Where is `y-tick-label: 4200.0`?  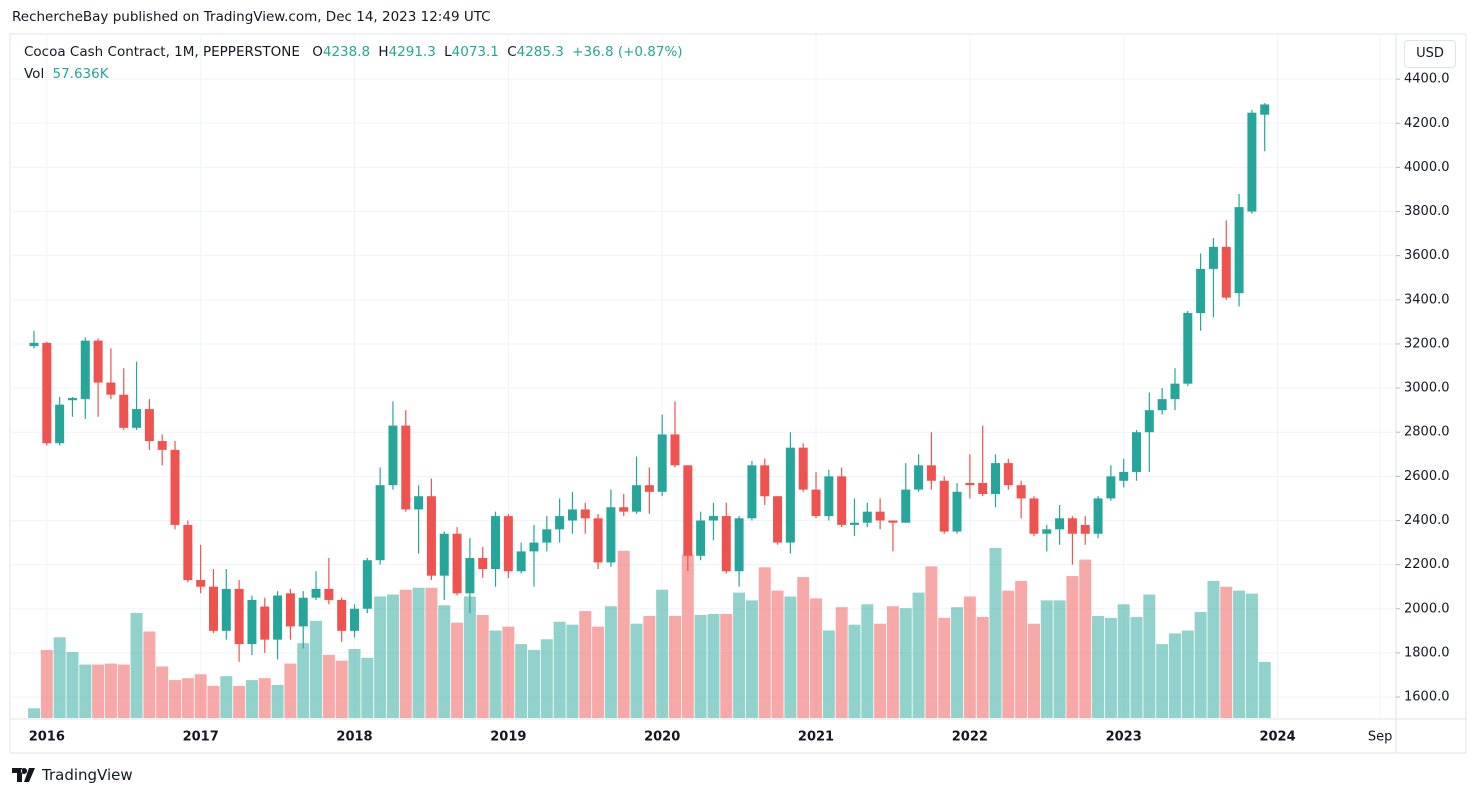
y-tick-label: 4200.0 is located at coordinates (1427, 123).